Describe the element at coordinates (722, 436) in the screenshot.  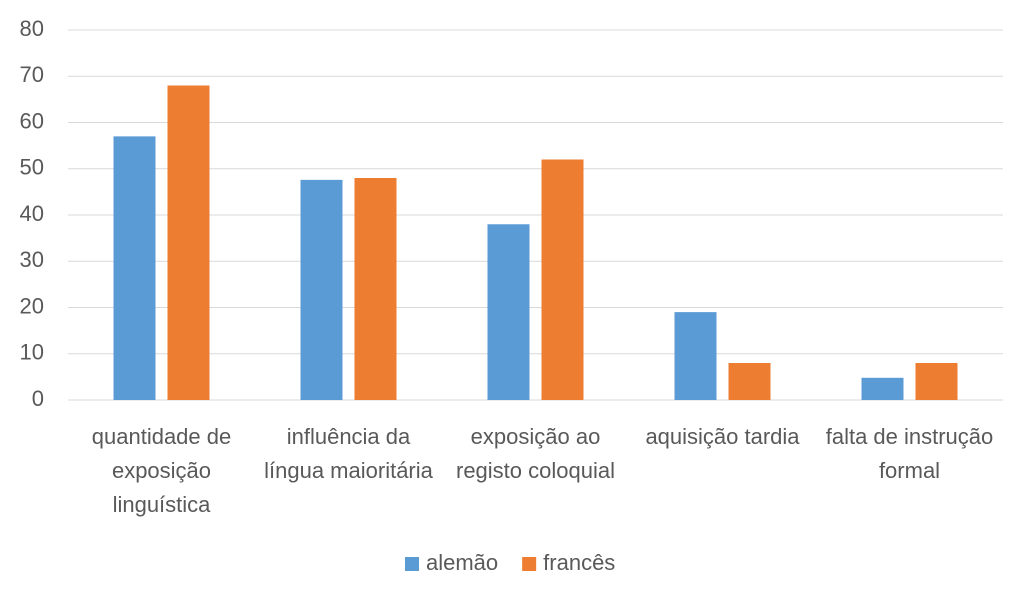
I see `x-tick-label: aquisição tardia` at that location.